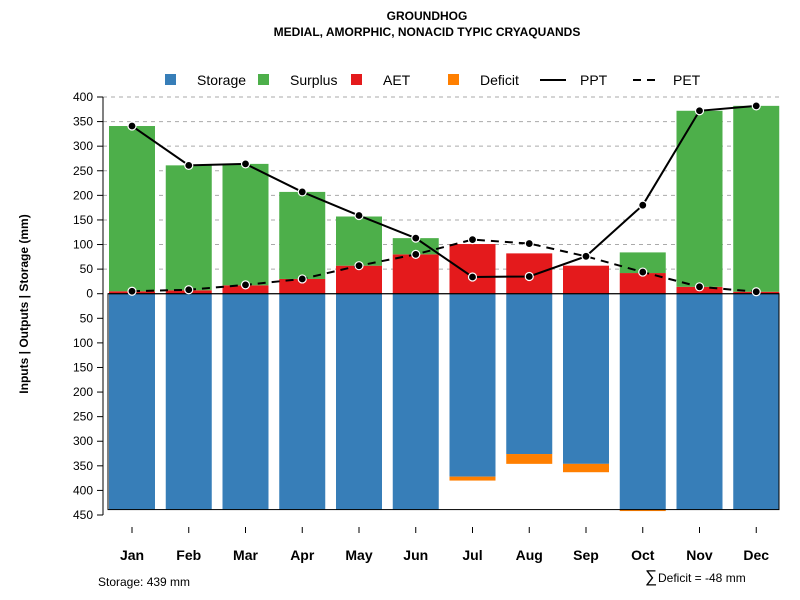  I want to click on x-tick-label: Sep, so click(586, 555).